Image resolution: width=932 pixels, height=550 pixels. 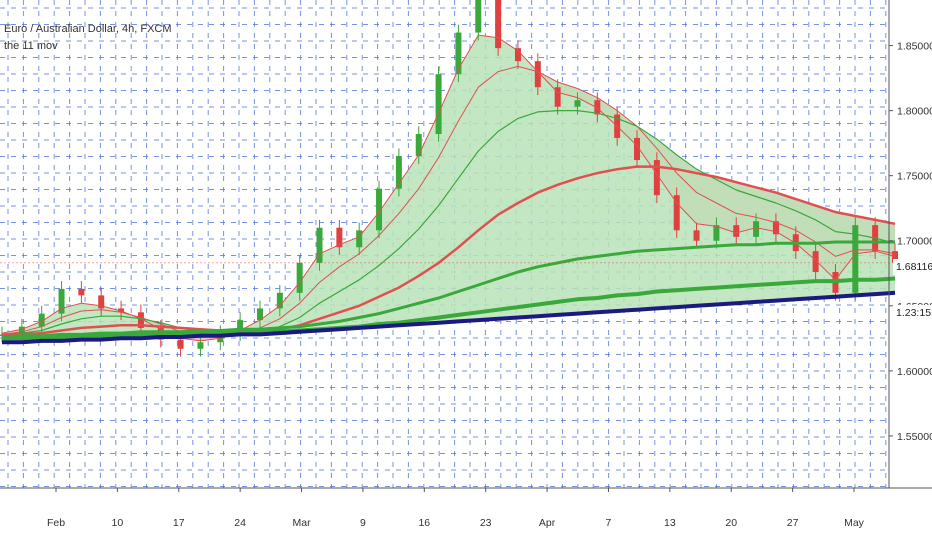 What do you see at coordinates (56, 523) in the screenshot?
I see `time-tick-label: Feb` at bounding box center [56, 523].